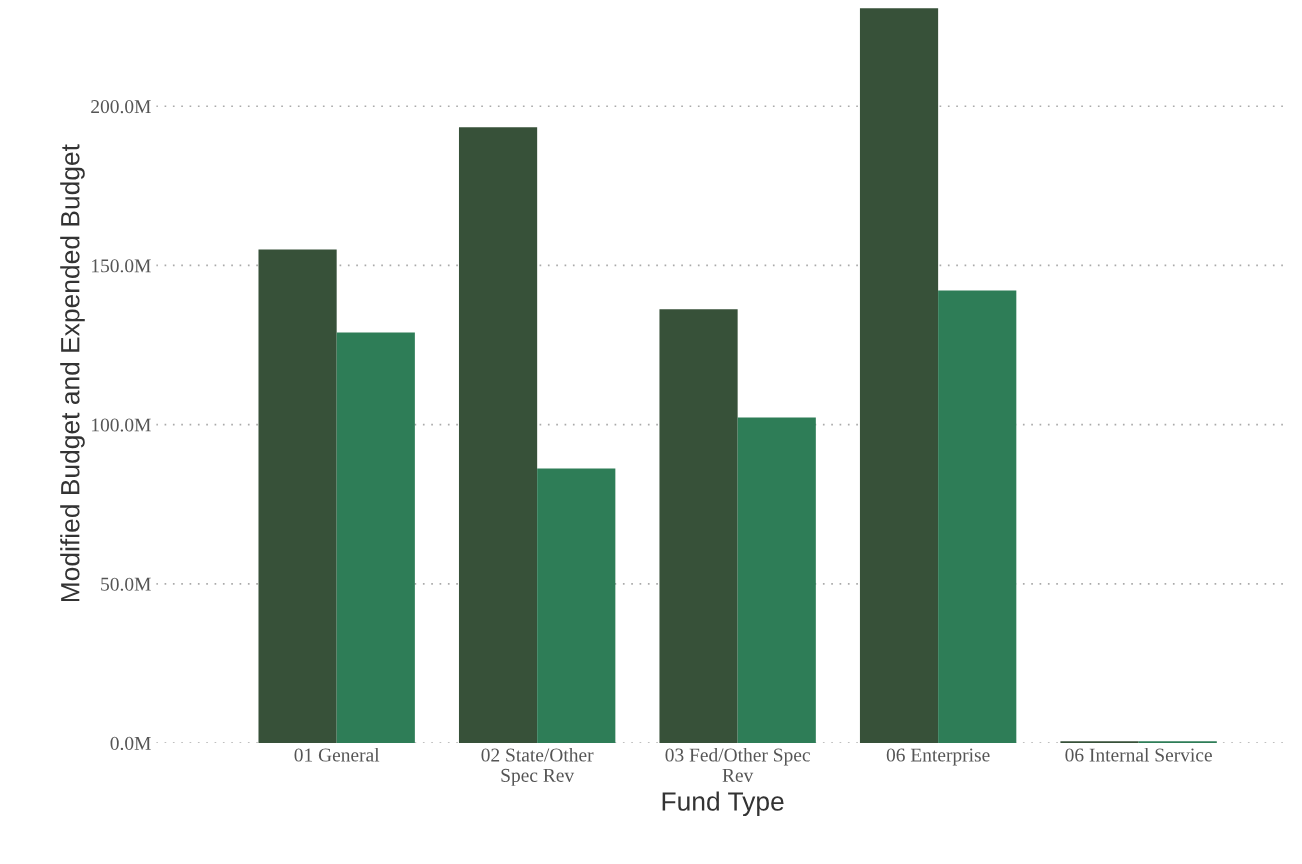 This screenshot has width=1302, height=864. What do you see at coordinates (723, 804) in the screenshot?
I see `x-axis-title: Fund Type` at bounding box center [723, 804].